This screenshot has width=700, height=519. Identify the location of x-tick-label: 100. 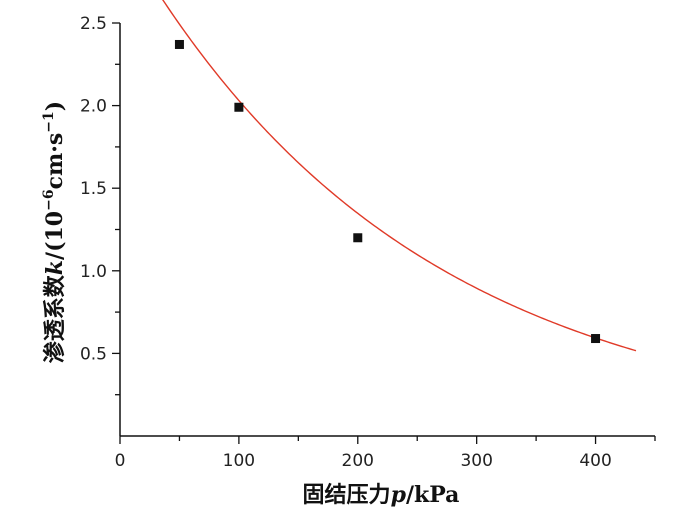
(239, 461).